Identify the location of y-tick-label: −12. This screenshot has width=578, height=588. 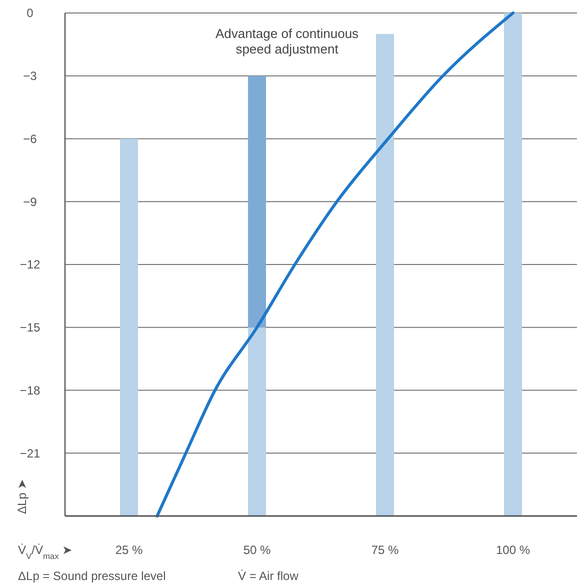
(30, 265).